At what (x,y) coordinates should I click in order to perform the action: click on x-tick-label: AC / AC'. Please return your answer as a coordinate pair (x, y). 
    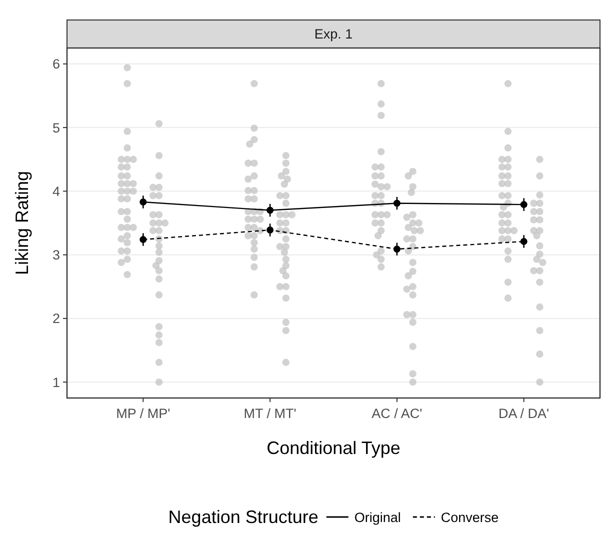
    Looking at the image, I should click on (397, 413).